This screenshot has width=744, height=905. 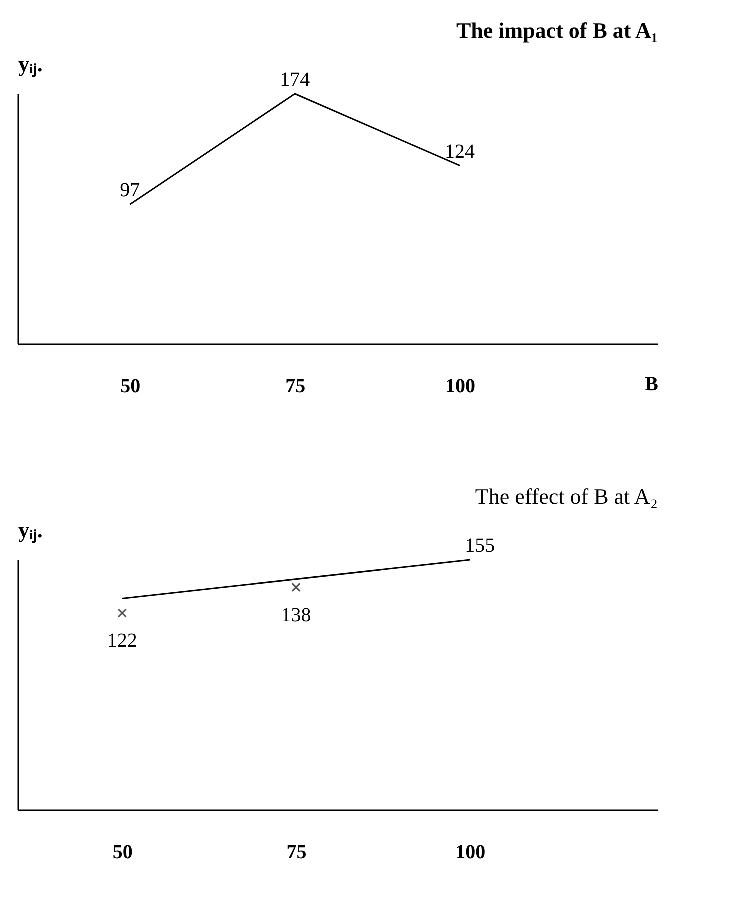 What do you see at coordinates (296, 615) in the screenshot?
I see `data-label: 138` at bounding box center [296, 615].